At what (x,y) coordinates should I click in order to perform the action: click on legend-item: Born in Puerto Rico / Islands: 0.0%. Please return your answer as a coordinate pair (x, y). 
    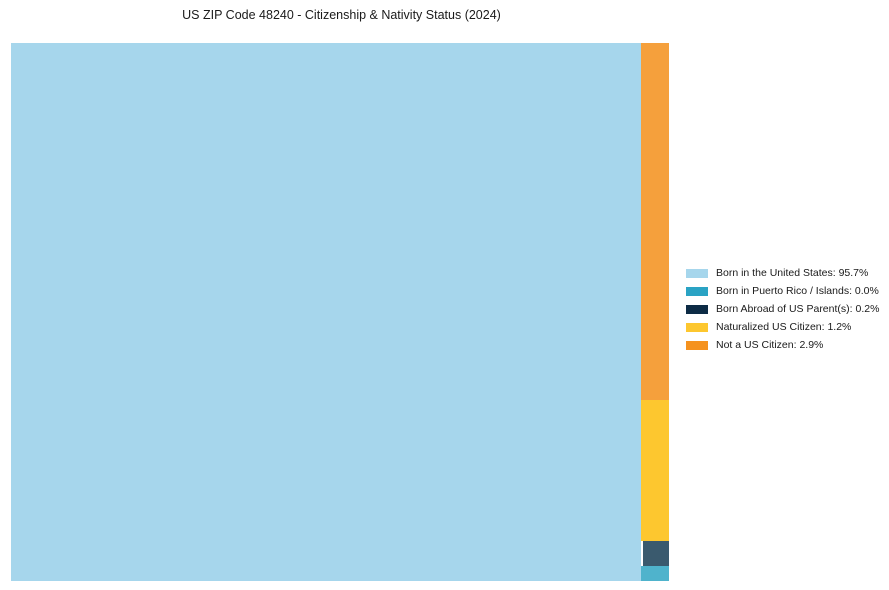
    Looking at the image, I should click on (786, 292).